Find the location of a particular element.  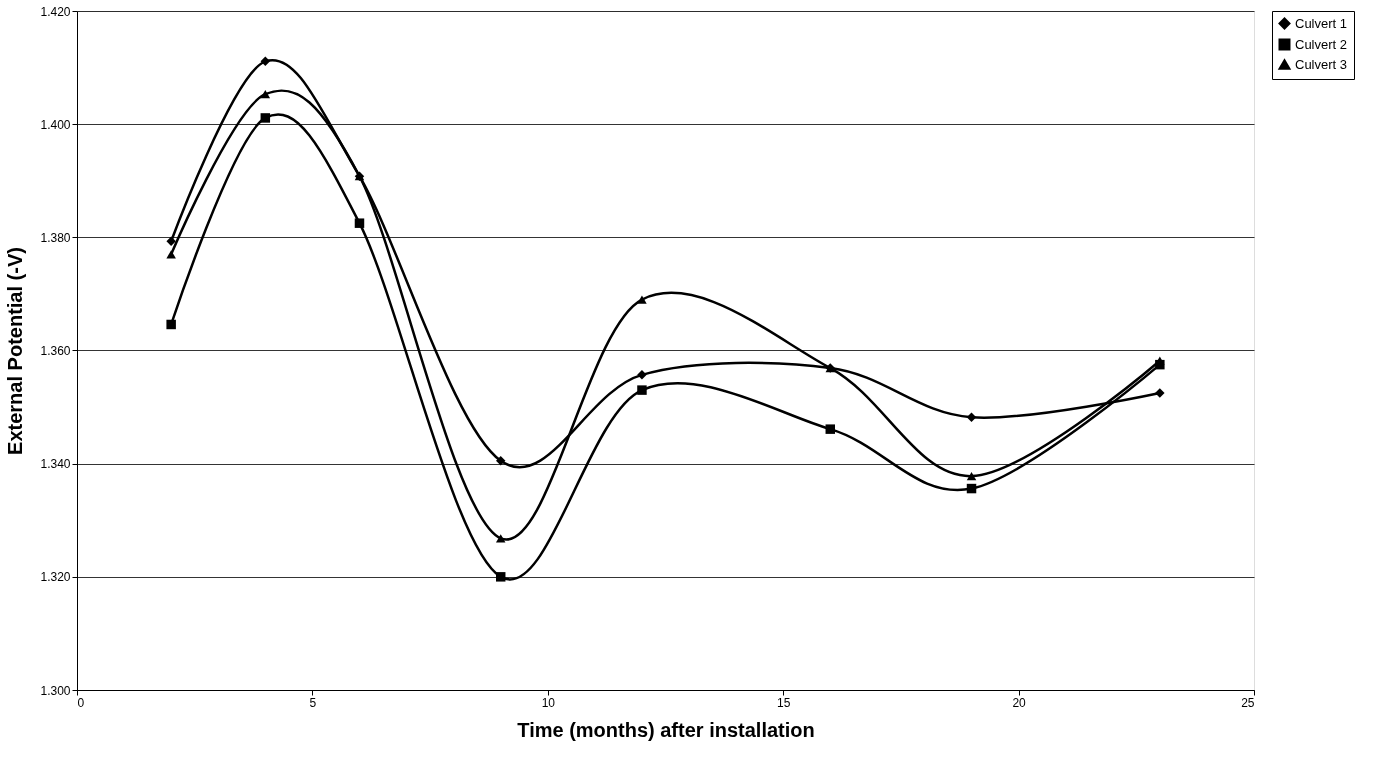

y-axis-title: External Potential (-V) is located at coordinates (15, 351).